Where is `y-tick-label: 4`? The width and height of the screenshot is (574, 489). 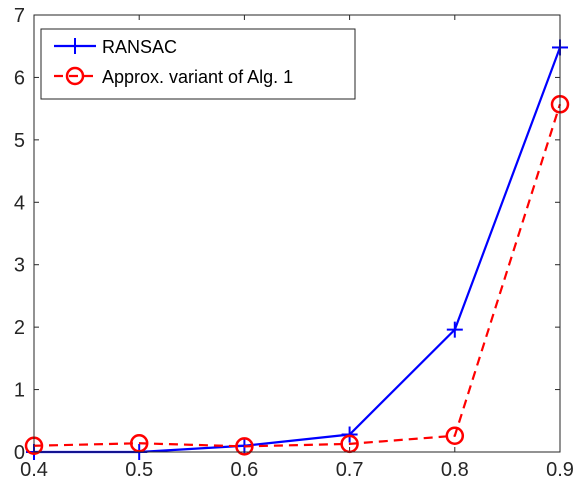 y-tick-label: 4 is located at coordinates (19, 203).